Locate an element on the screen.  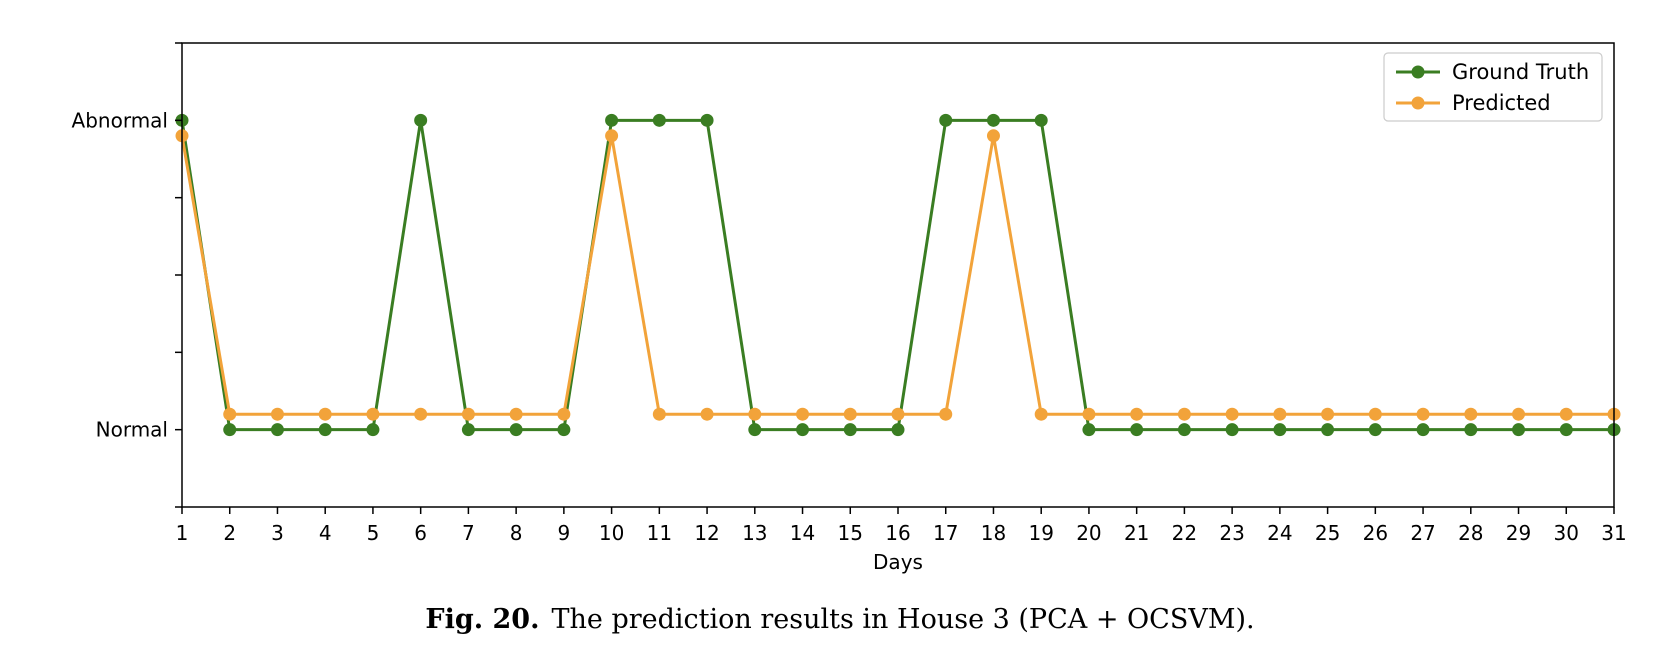
y-tick-label-normal: Normal is located at coordinates (132, 430).